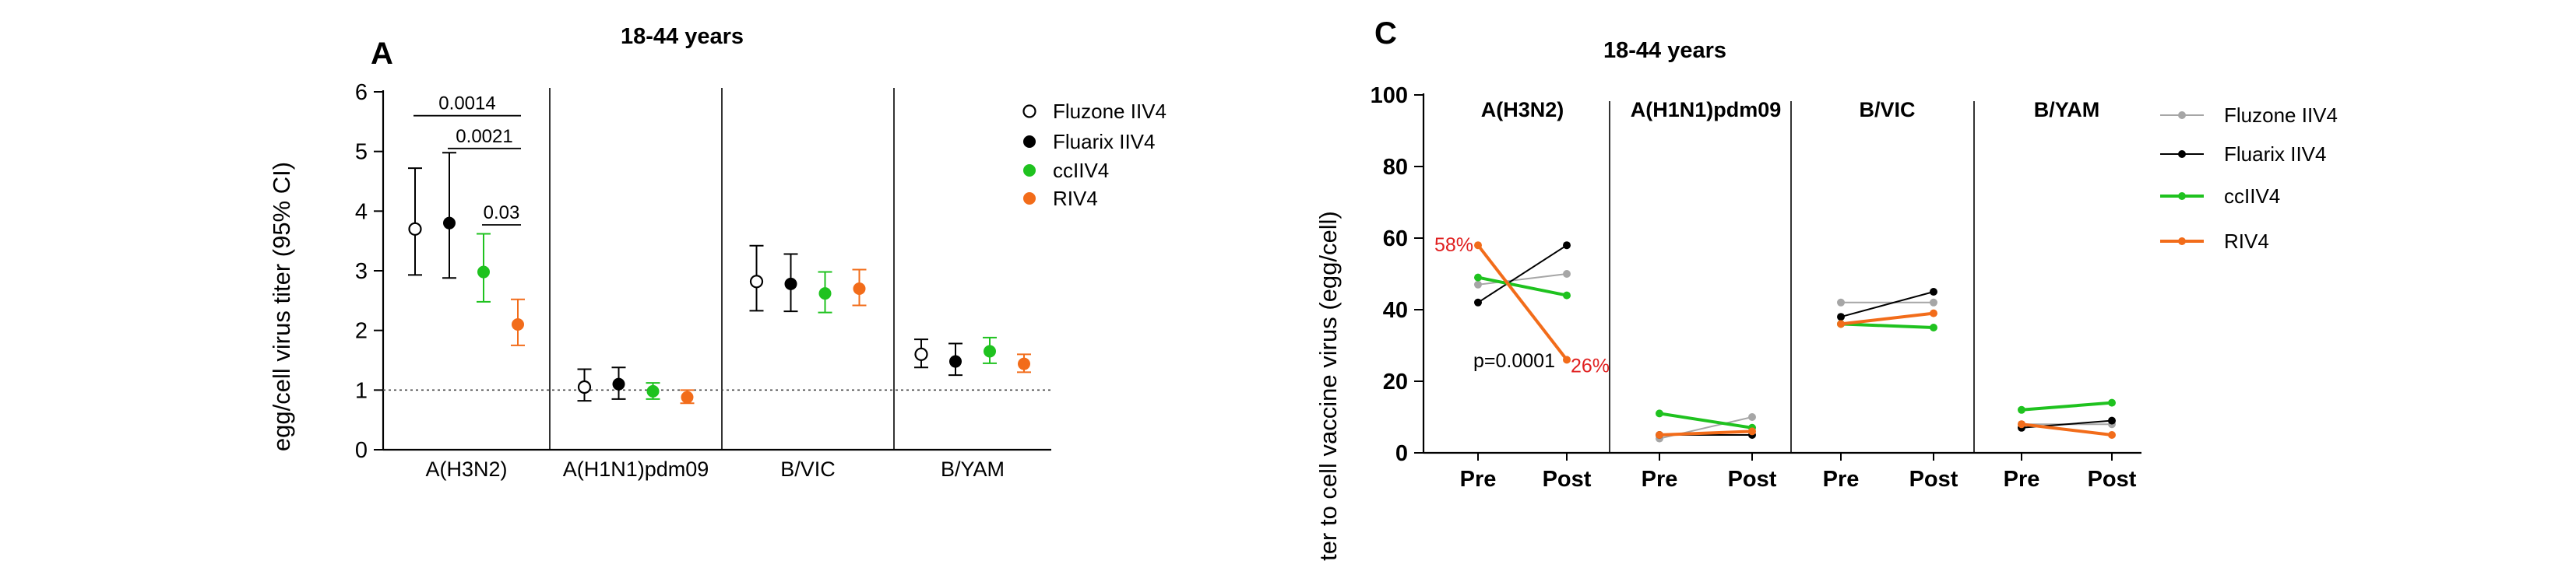  Describe the element at coordinates (2067, 109) in the screenshot. I see `subpanel-title: B/YAM` at that location.